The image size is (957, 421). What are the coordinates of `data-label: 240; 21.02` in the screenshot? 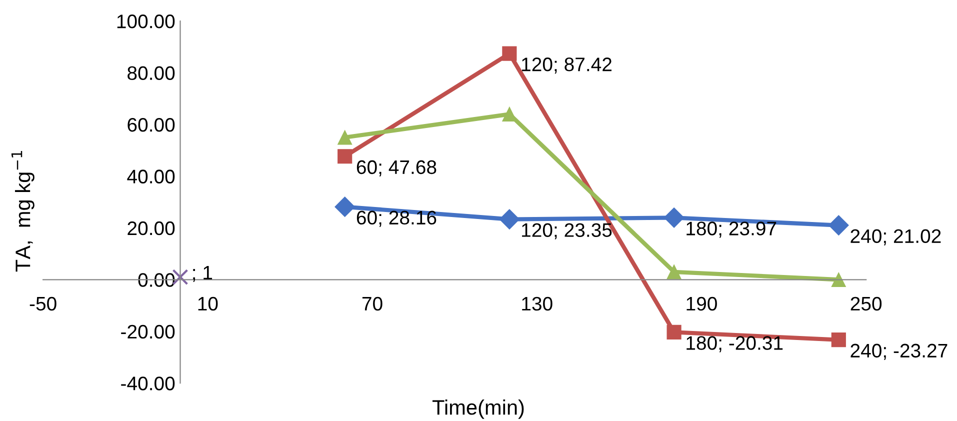 It's located at (895, 237).